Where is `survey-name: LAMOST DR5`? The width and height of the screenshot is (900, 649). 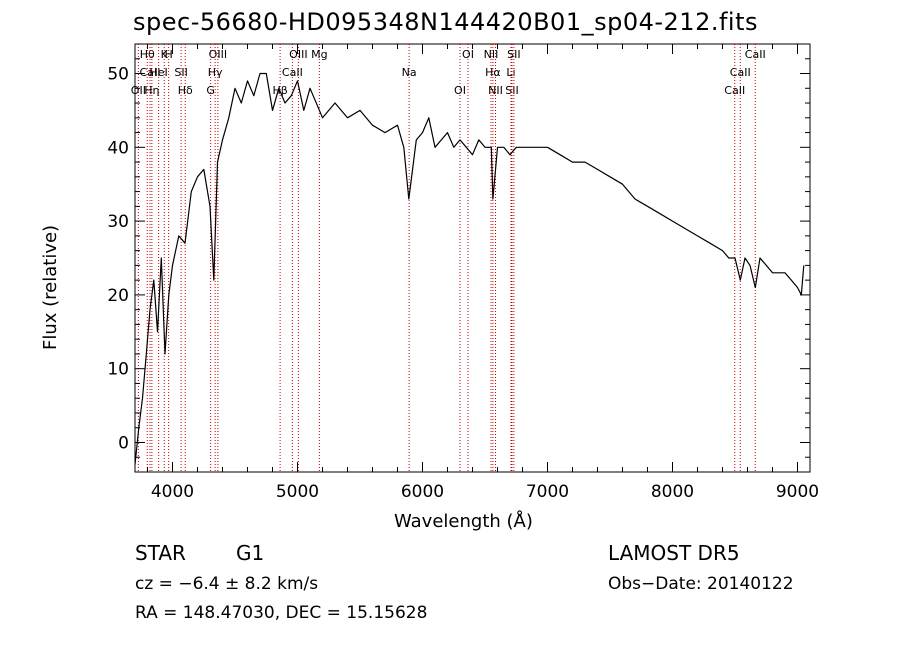
survey-name: LAMOST DR5 is located at coordinates (674, 553).